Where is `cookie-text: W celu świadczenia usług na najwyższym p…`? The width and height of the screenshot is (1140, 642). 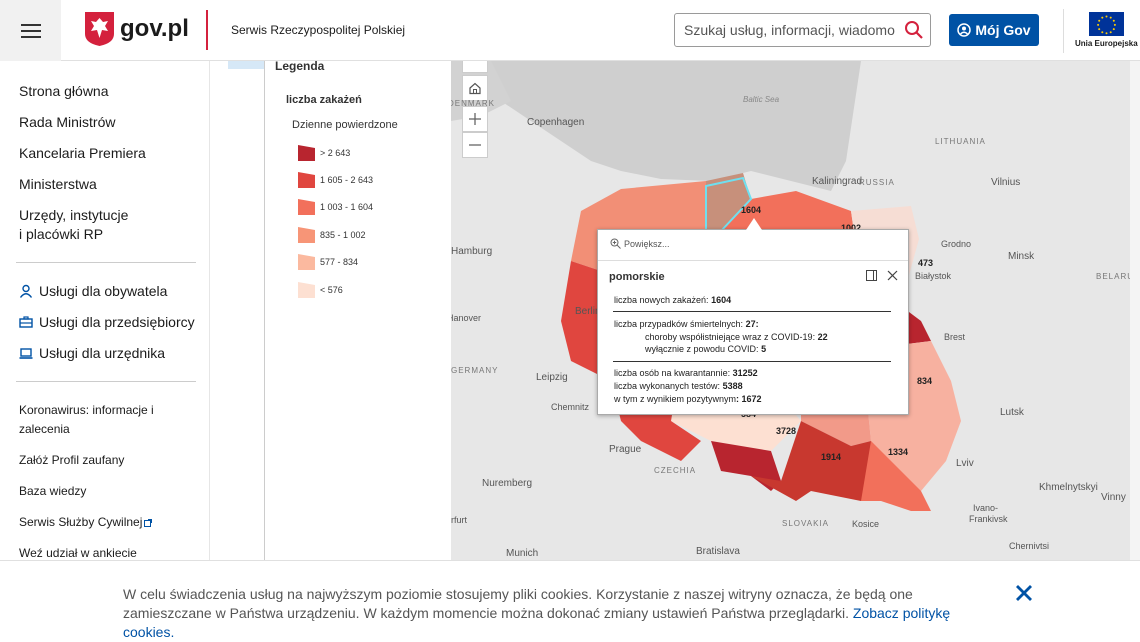 cookie-text: W celu świadczenia usług na najwyższym p… is located at coordinates (563, 613).